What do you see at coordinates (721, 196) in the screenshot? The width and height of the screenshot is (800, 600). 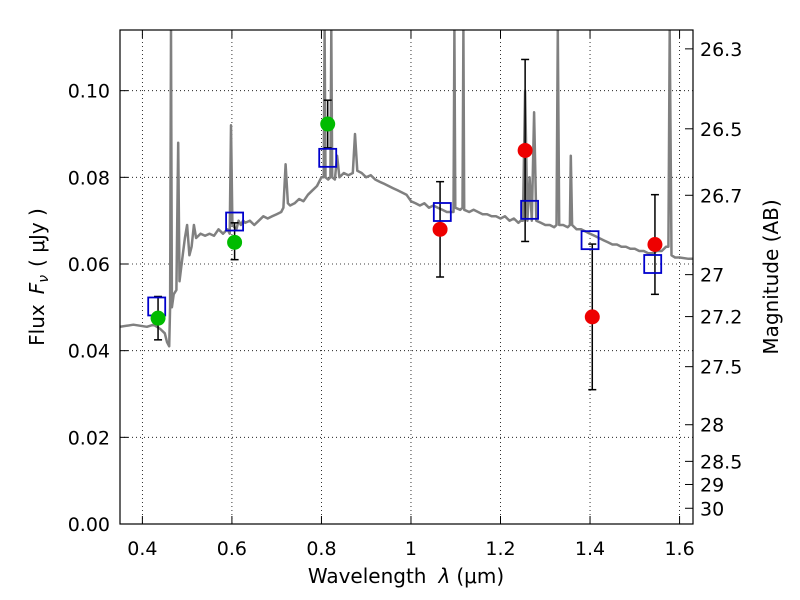 I see `magnitude-tick-label: 26.7` at bounding box center [721, 196].